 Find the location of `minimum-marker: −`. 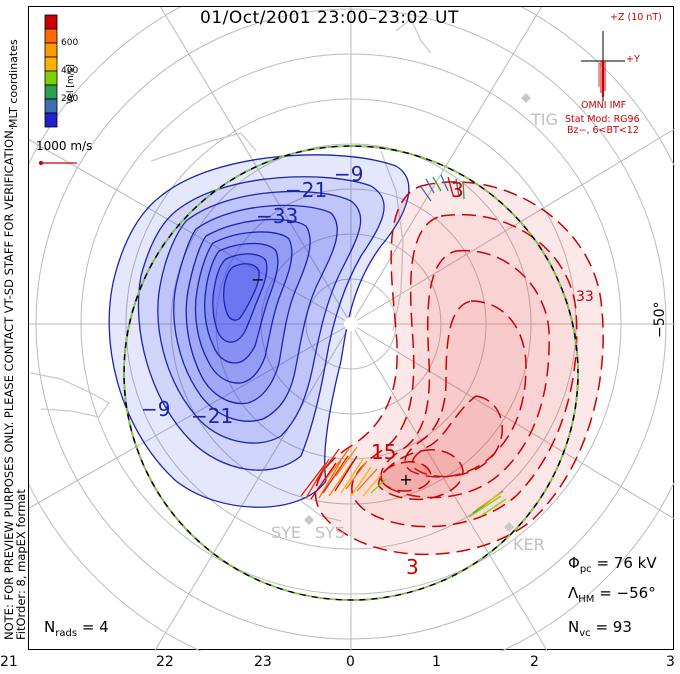

minimum-marker: − is located at coordinates (257, 279).